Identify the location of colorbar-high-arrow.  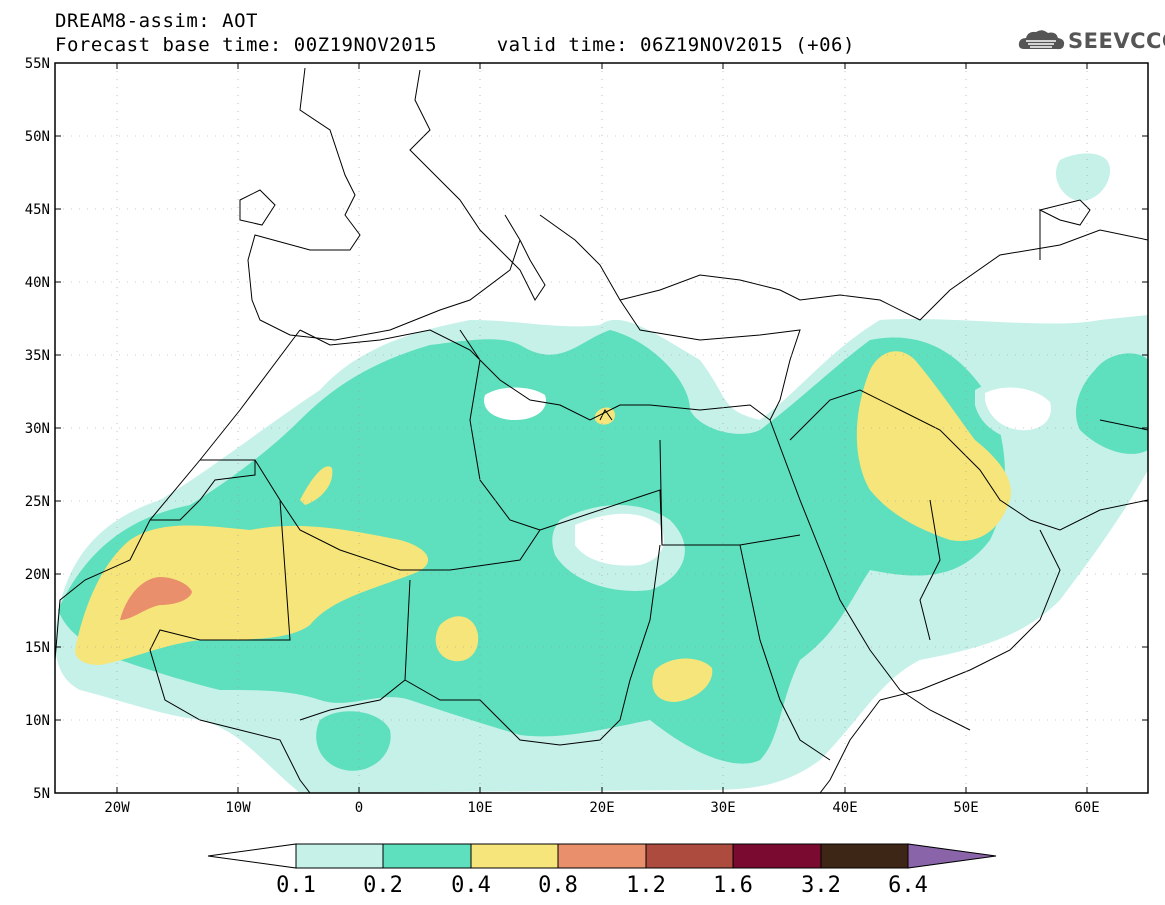
(952, 856).